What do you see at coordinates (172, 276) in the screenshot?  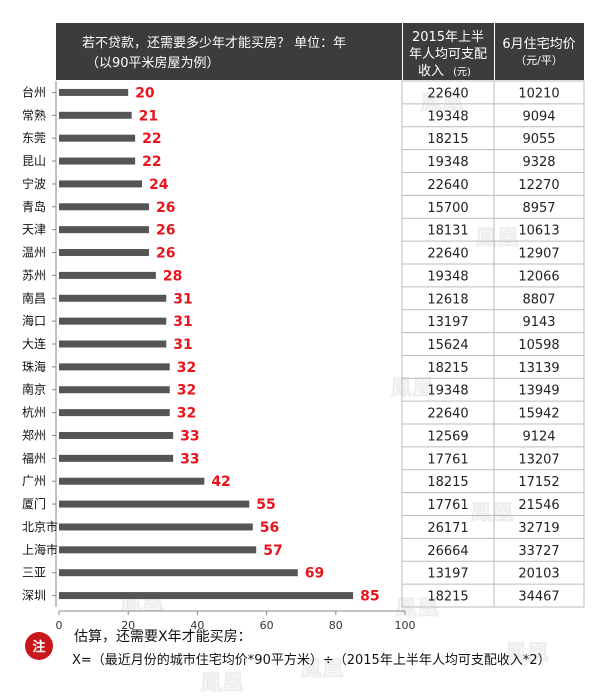 I see `value-label: 28` at bounding box center [172, 276].